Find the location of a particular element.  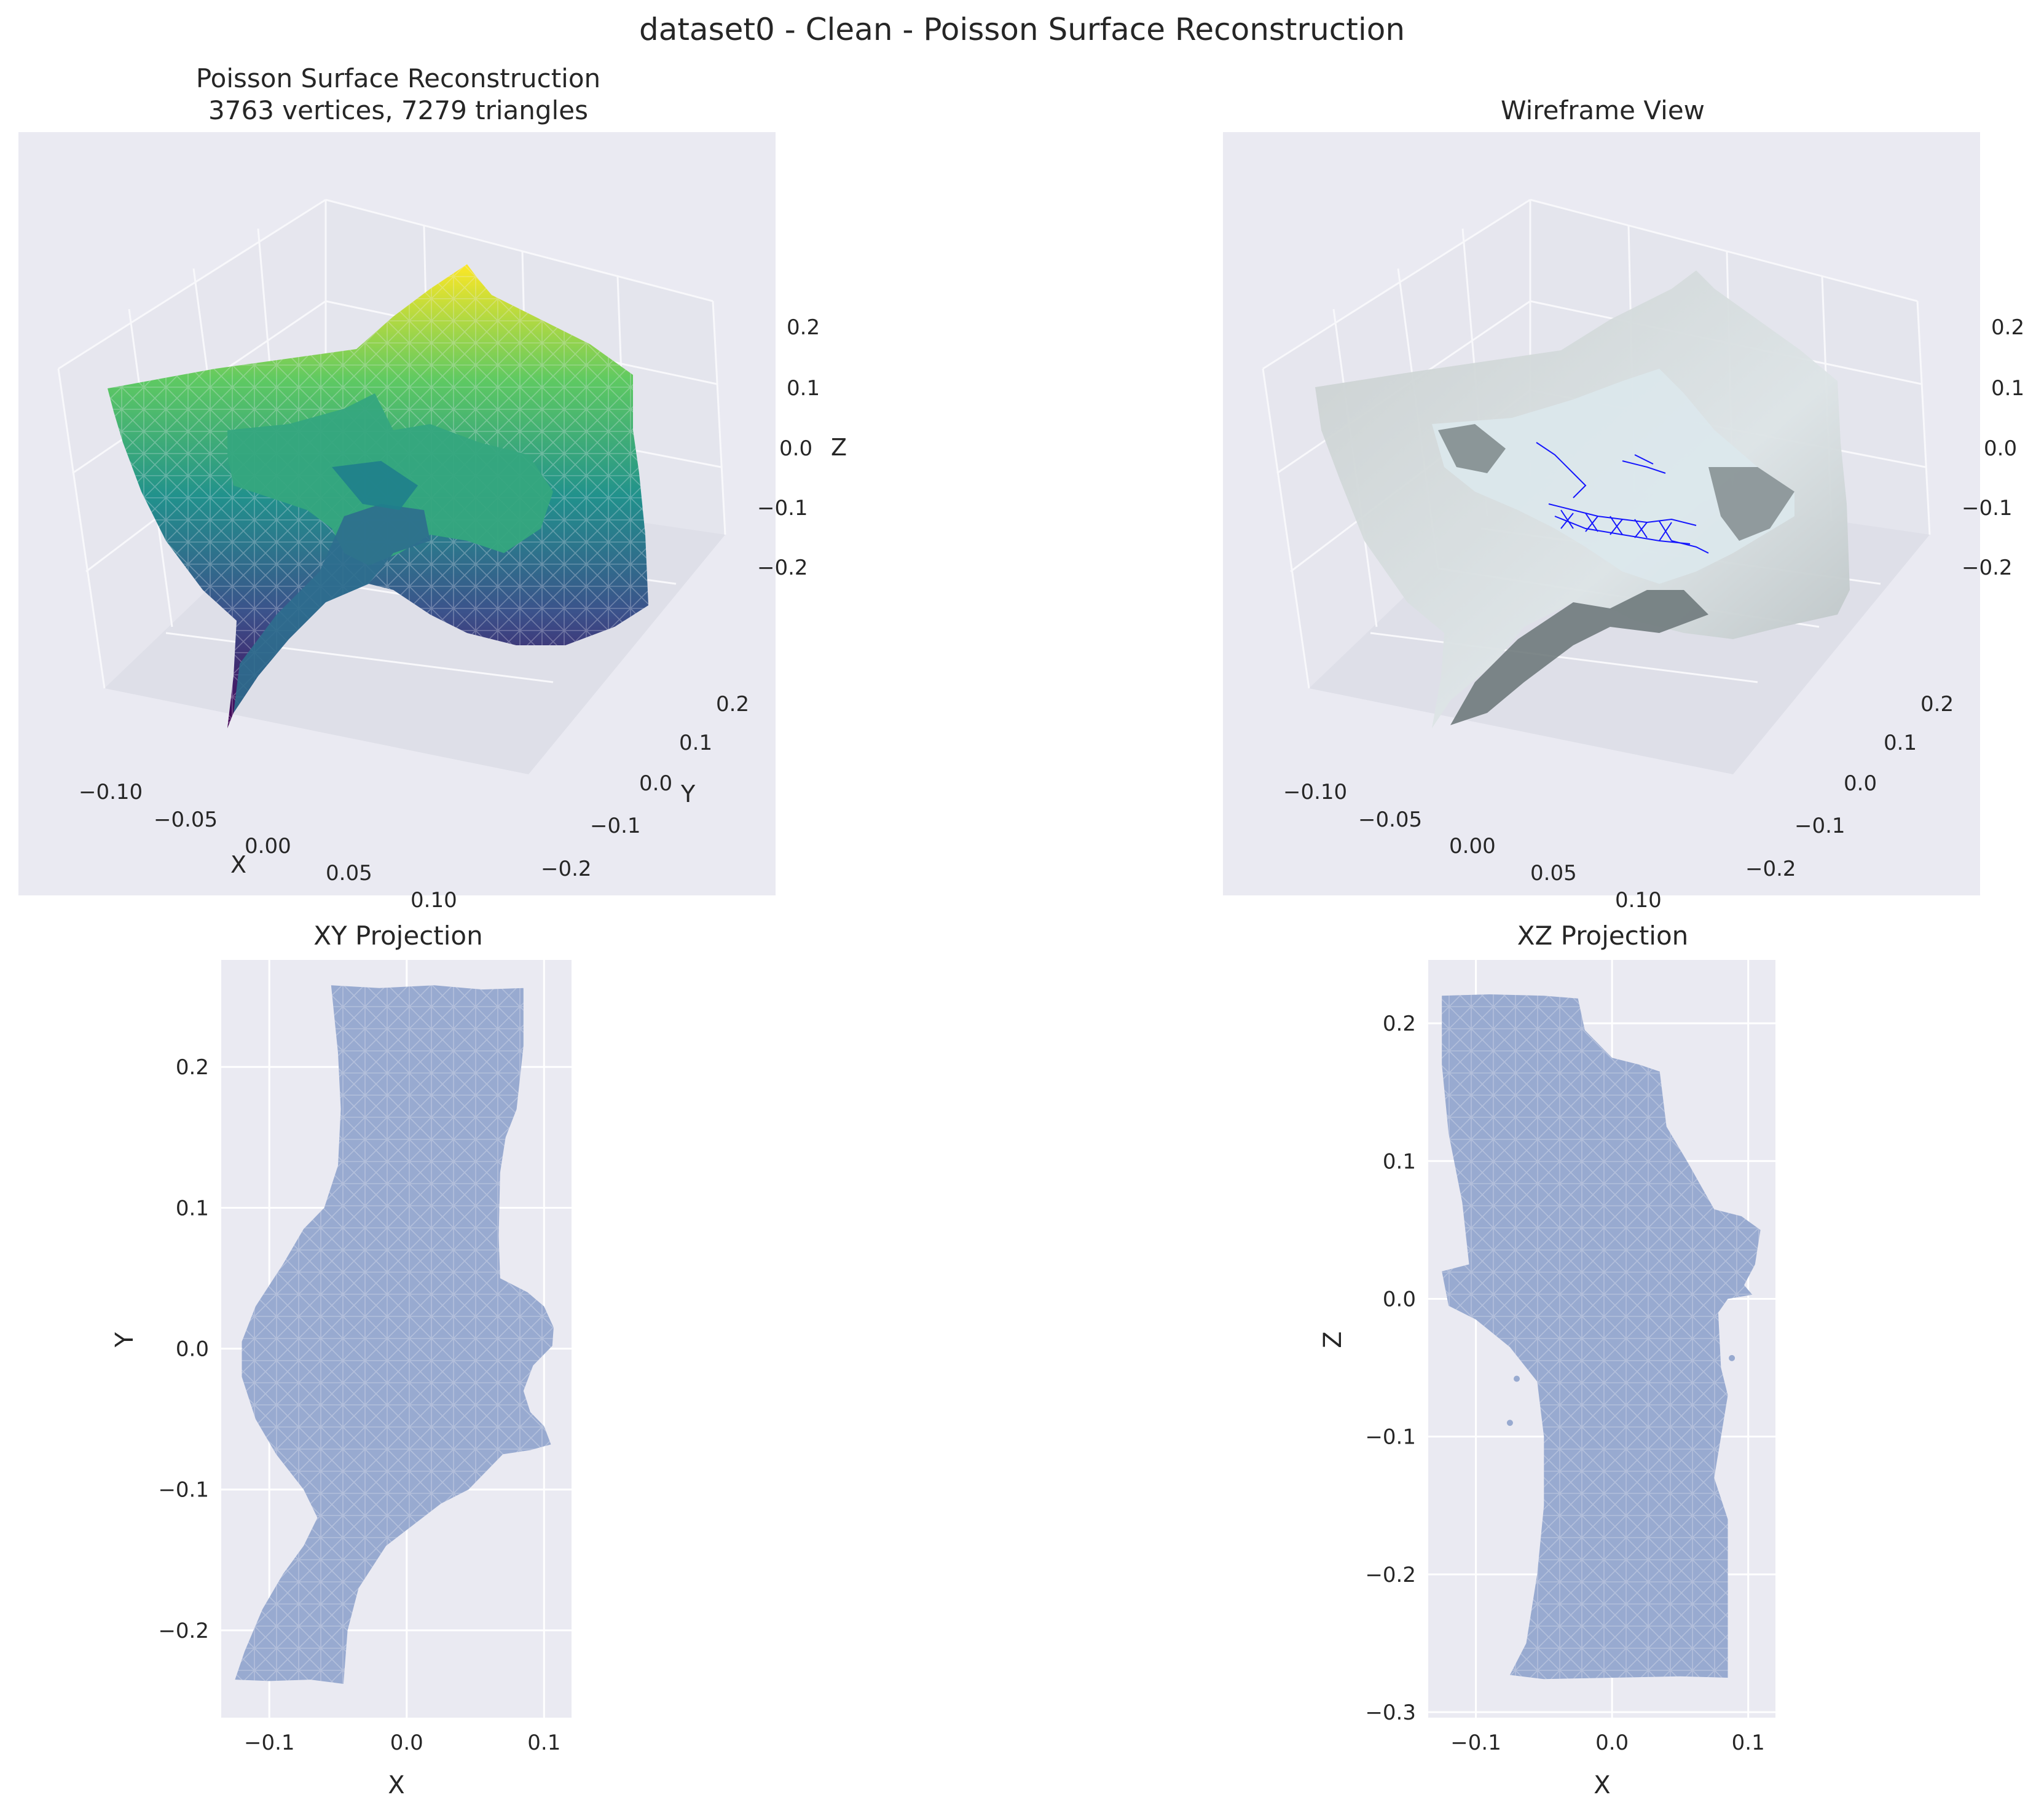

xz-y-tick-labels: −0.3 −0.2 −0.1 0.0 0.1 0.2 is located at coordinates (1390, 1368).